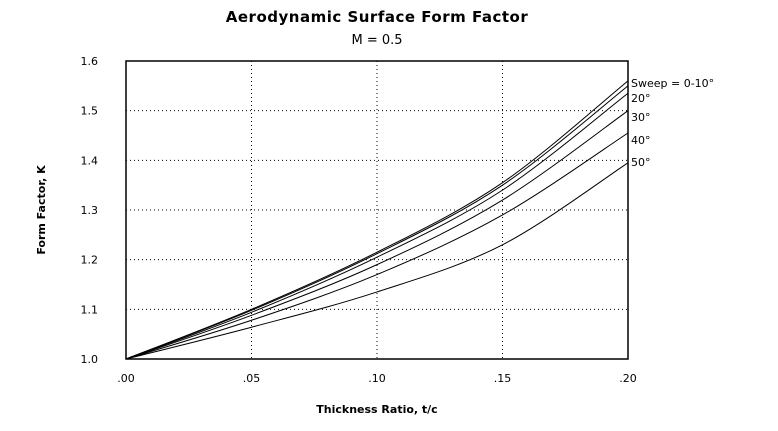 Image resolution: width=778 pixels, height=431 pixels. What do you see at coordinates (376, 40) in the screenshot?
I see `chart-subtitle: M = 0.5` at bounding box center [376, 40].